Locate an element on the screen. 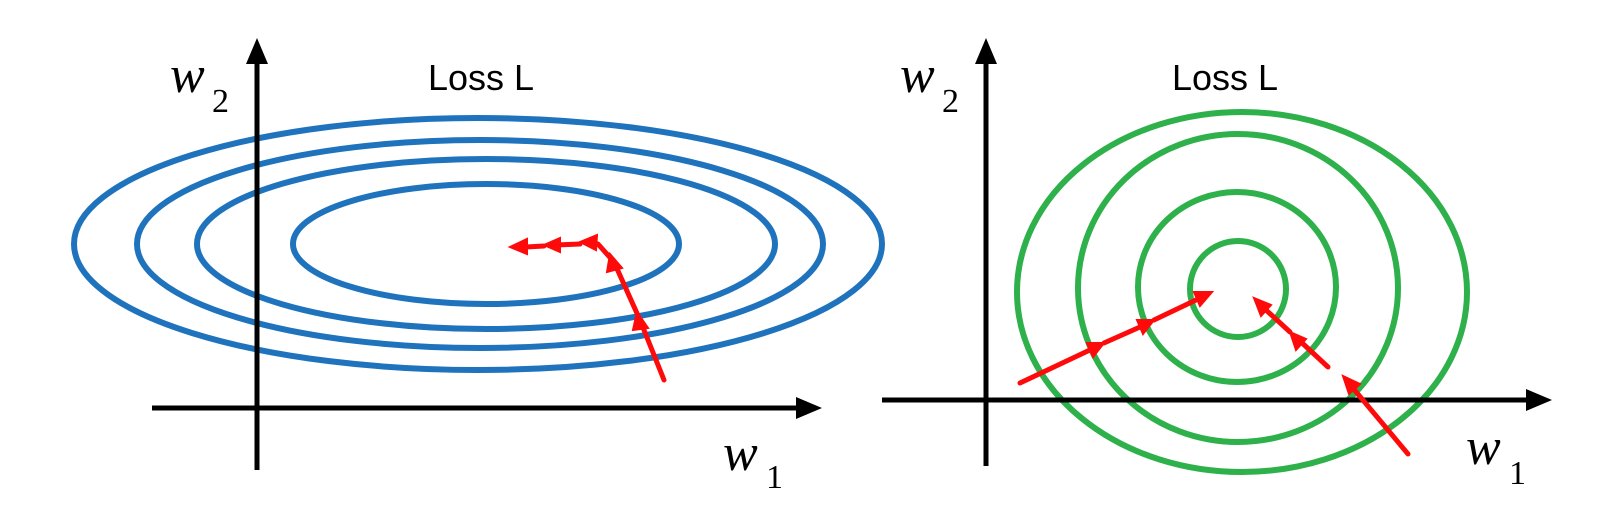 The image size is (1600, 516). right-y-axis-subscript: 2 is located at coordinates (950, 101).